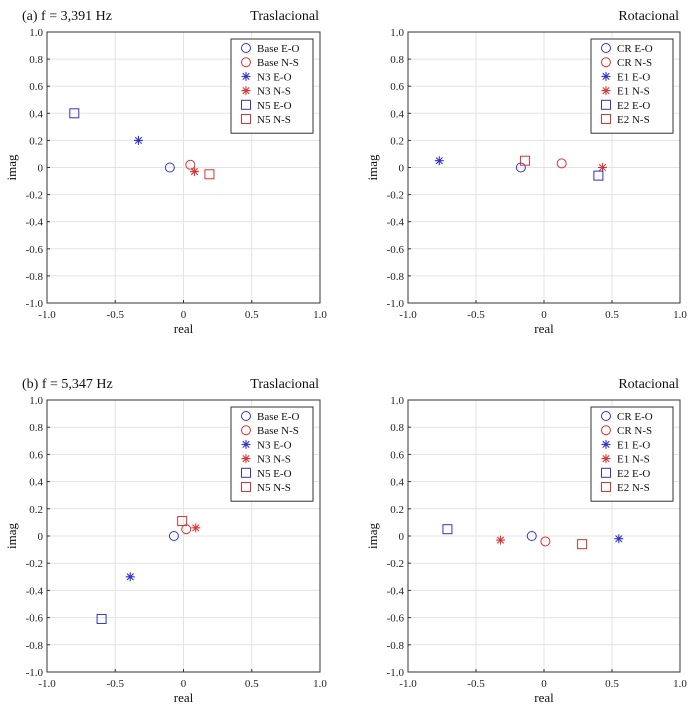  I want to click on legend: Base E-O Base N-S N3 E-O N3 N-S N5 E-O N5 N-S, so click(272, 86).